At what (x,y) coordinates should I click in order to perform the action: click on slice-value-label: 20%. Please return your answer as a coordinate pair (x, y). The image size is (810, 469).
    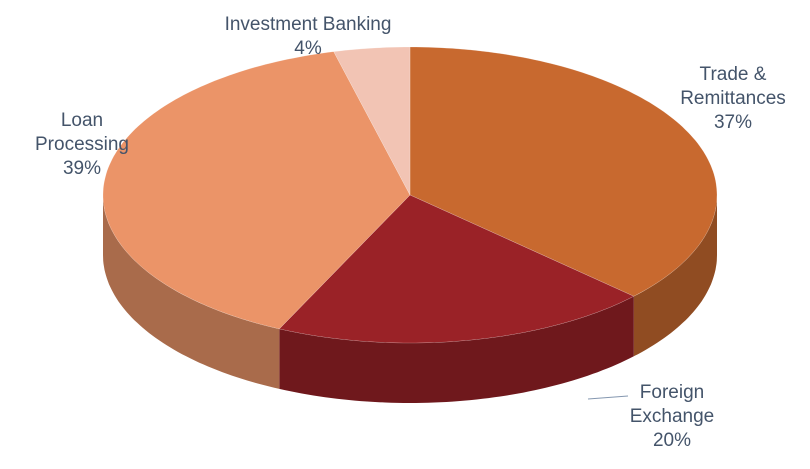
    Looking at the image, I should click on (672, 440).